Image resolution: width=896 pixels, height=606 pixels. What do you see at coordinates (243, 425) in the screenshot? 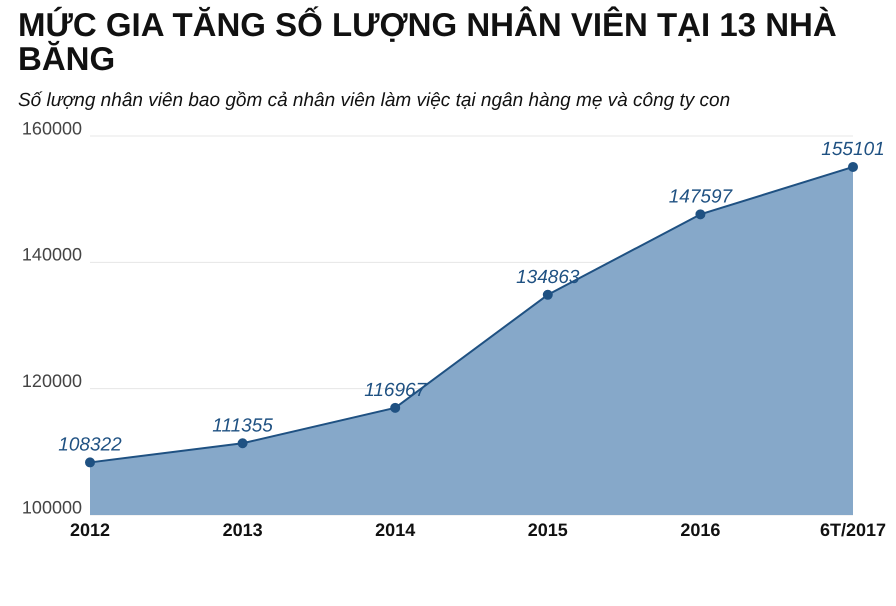
I see `data-label: 111355` at bounding box center [243, 425].